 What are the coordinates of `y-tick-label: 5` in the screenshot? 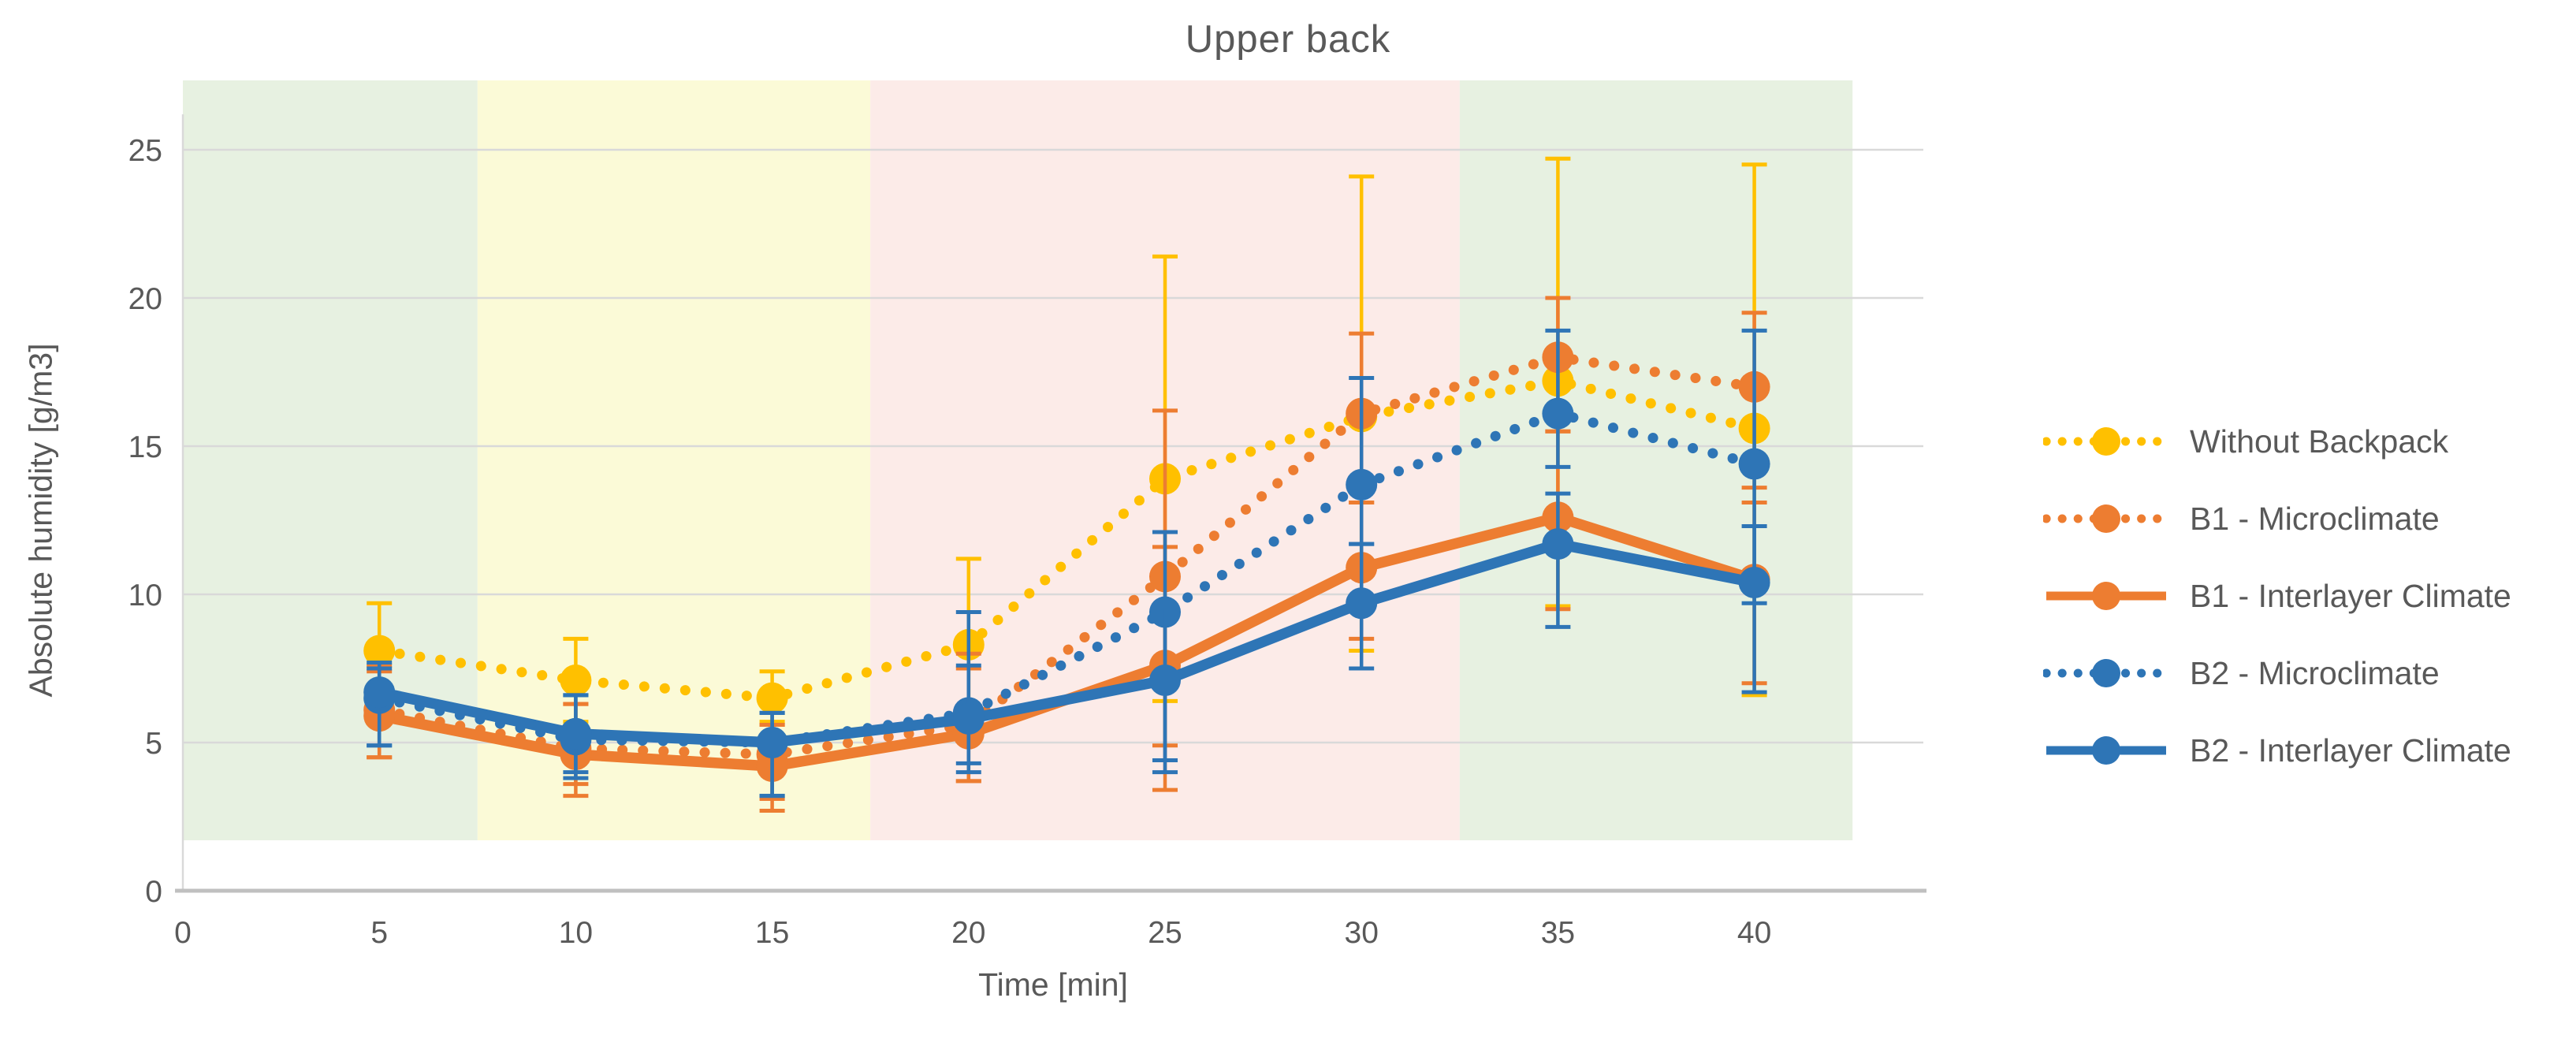 It's located at (153, 744).